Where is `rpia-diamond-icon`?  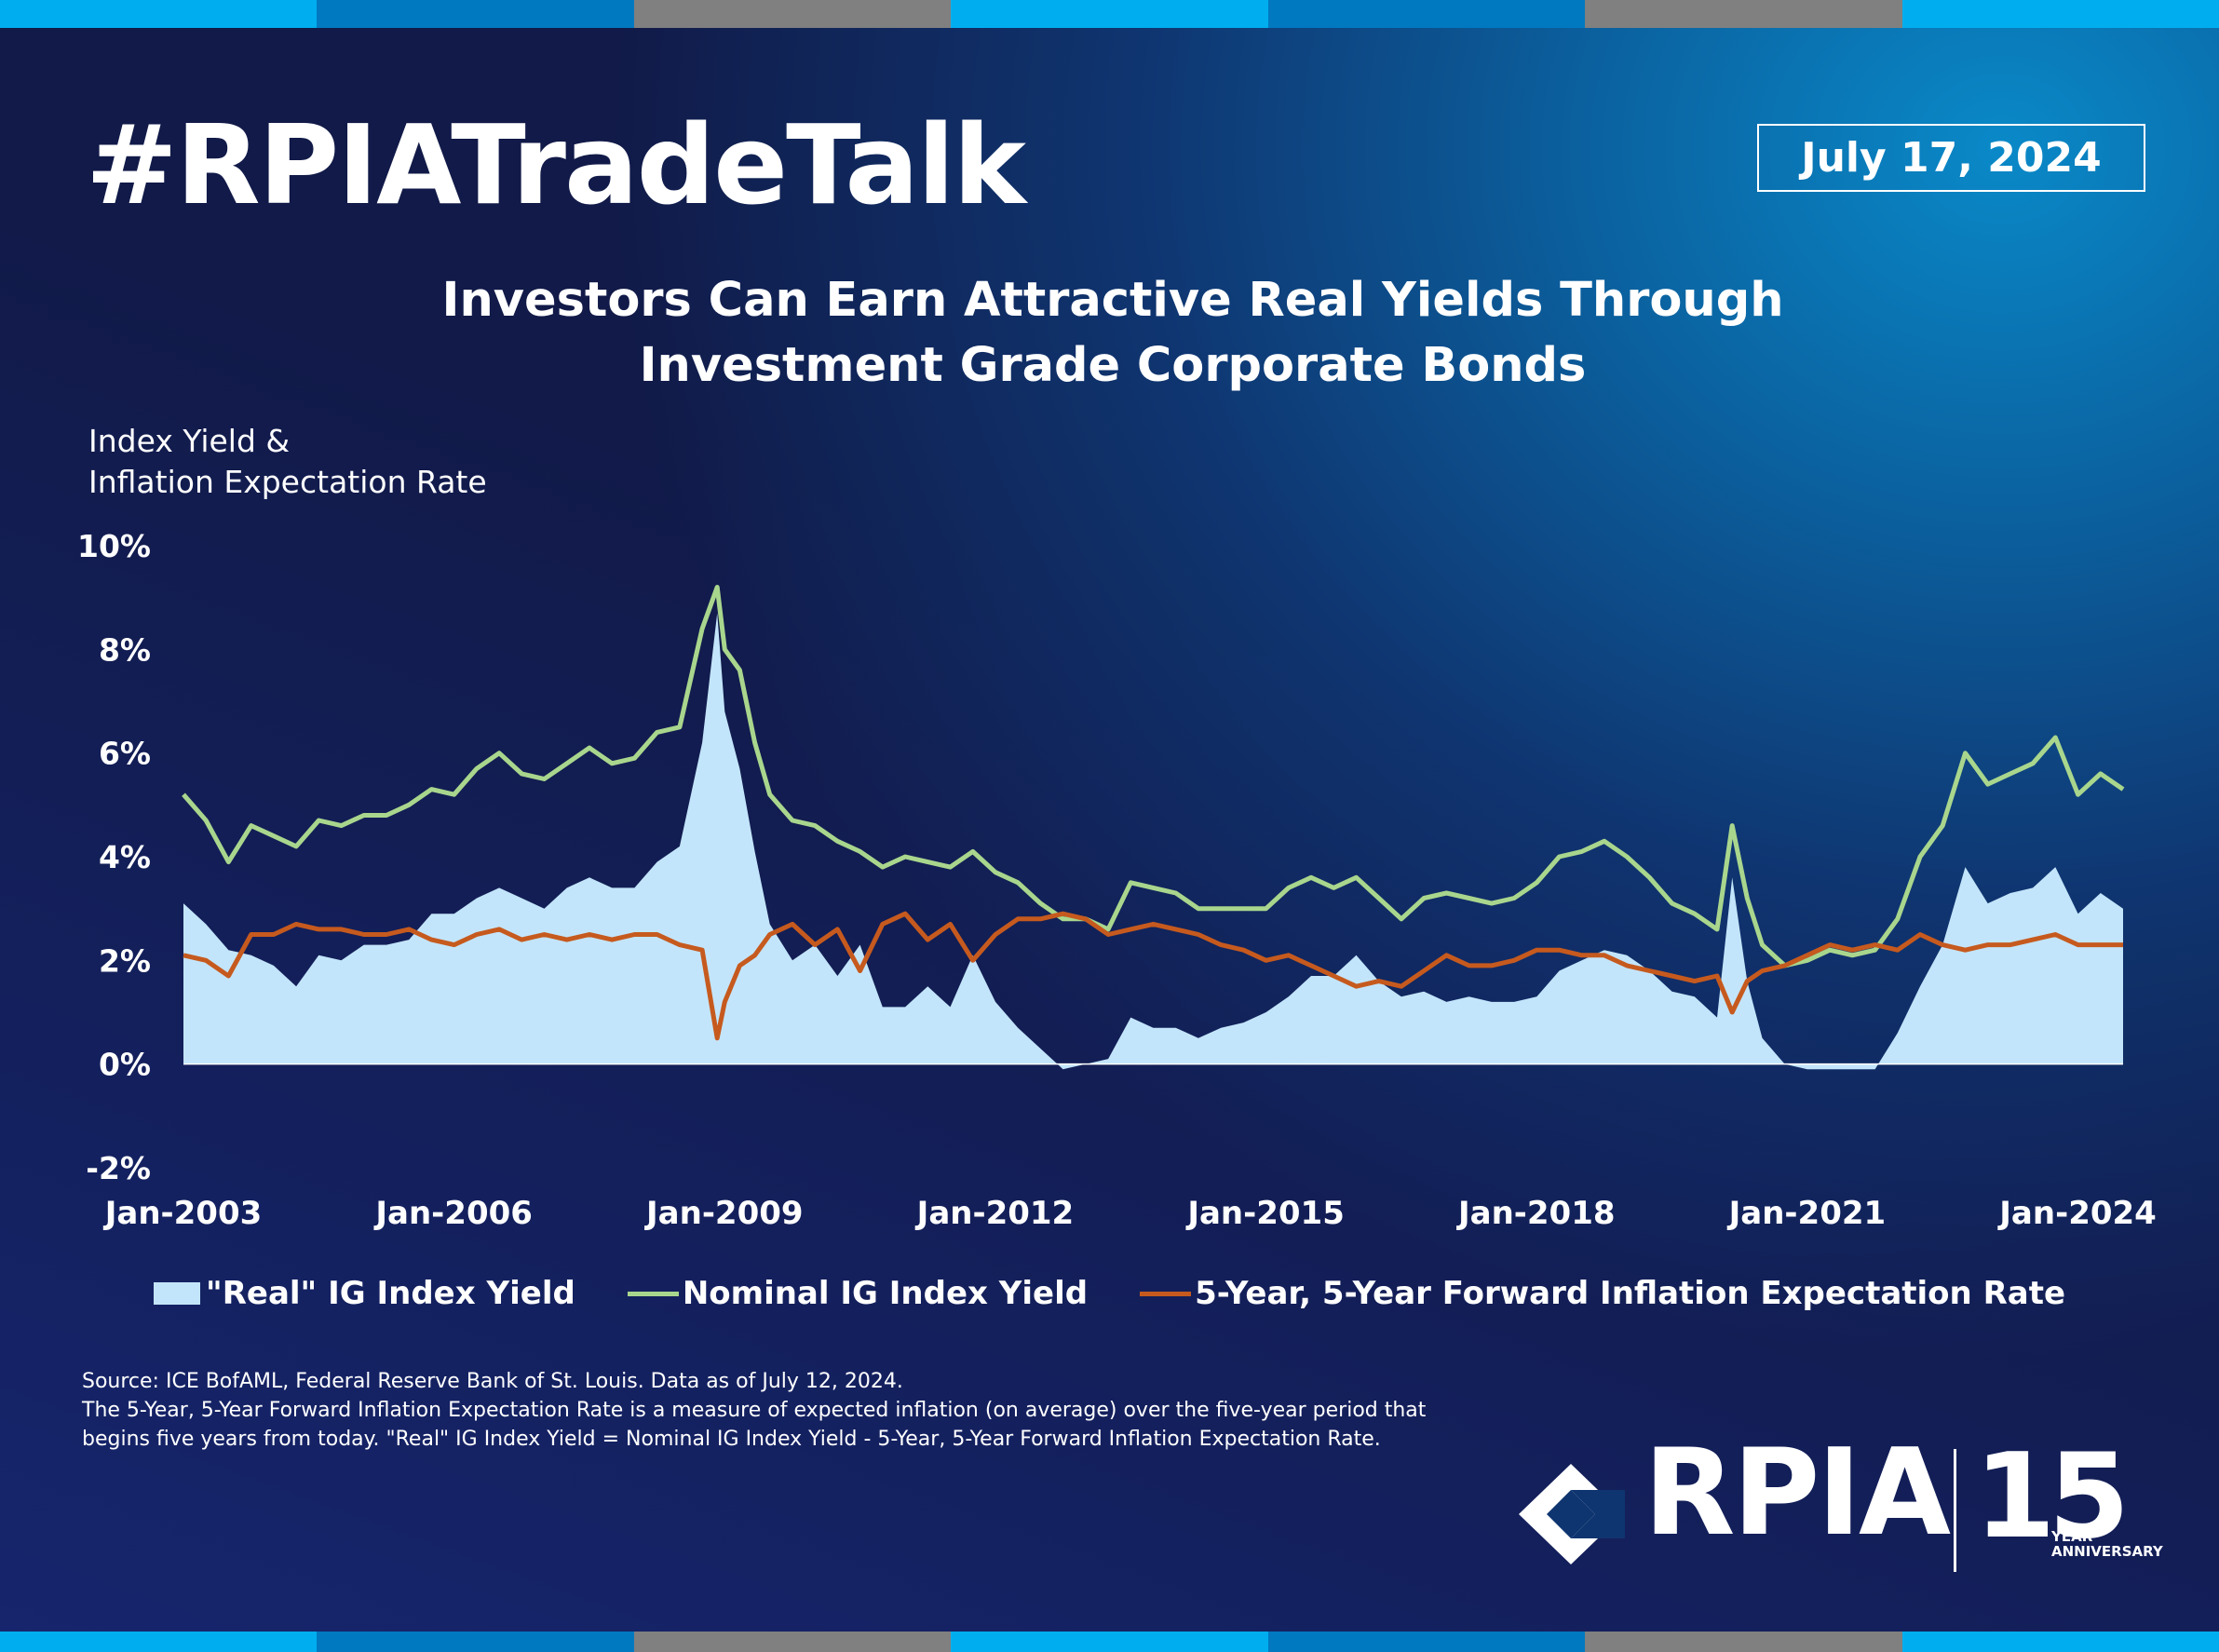
rpia-diamond-icon is located at coordinates (1572, 1514).